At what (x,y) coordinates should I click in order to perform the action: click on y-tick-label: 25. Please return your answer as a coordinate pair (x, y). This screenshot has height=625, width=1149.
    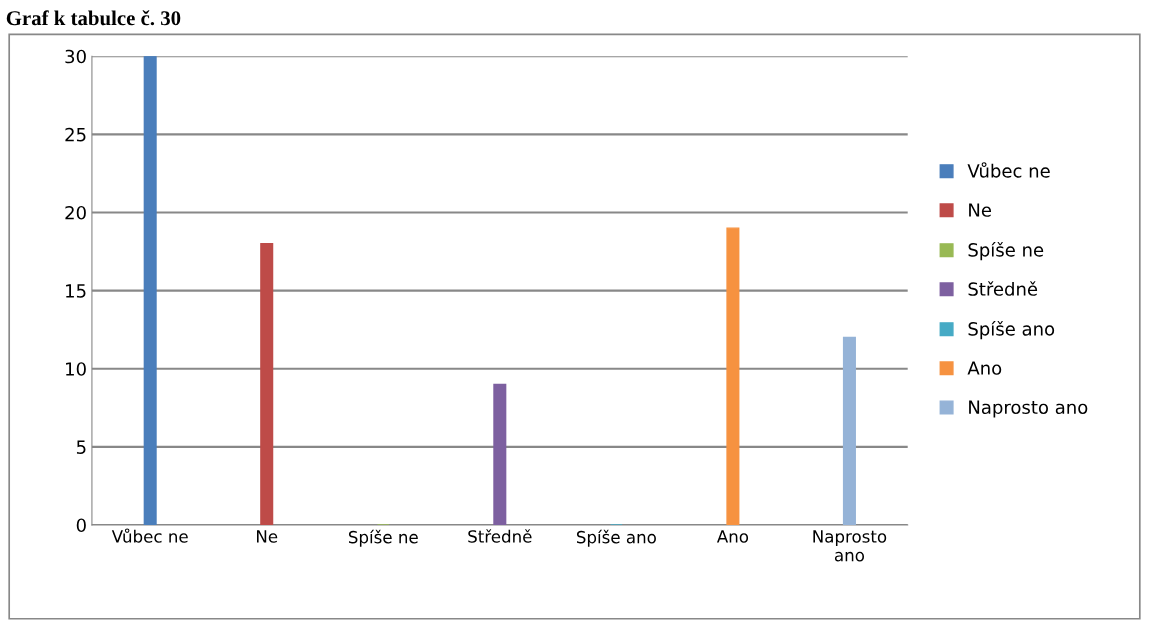
    Looking at the image, I should click on (75, 134).